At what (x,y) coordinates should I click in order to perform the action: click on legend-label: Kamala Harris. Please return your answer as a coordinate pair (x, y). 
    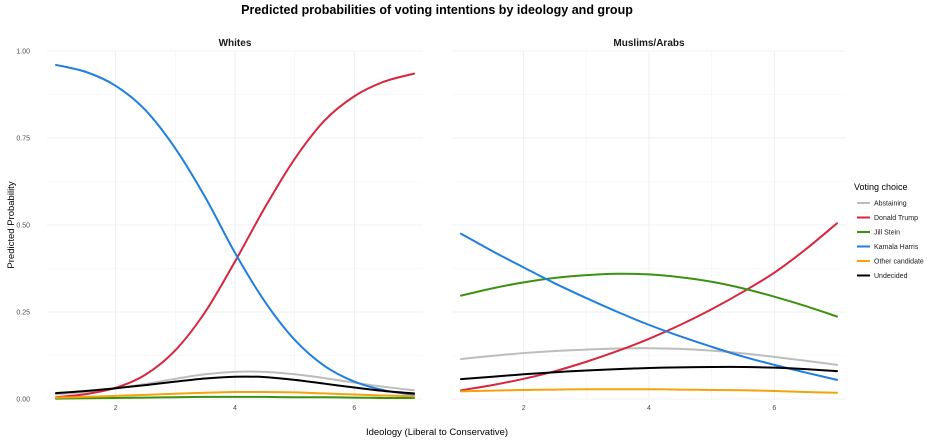
    Looking at the image, I should click on (896, 247).